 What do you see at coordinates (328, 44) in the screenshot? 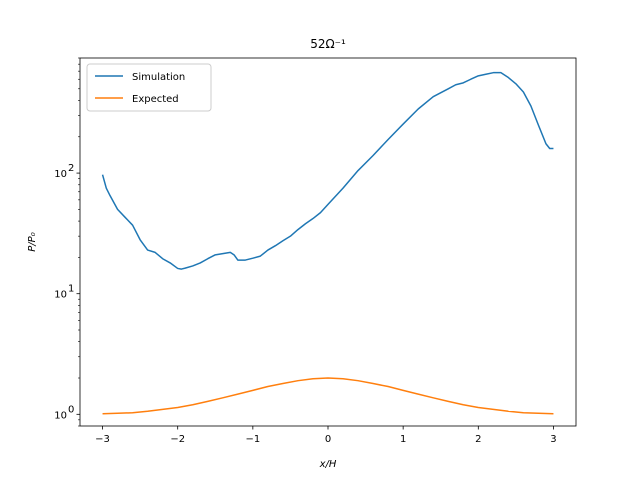
I see `chart-title: 52Ω⁻¹` at bounding box center [328, 44].